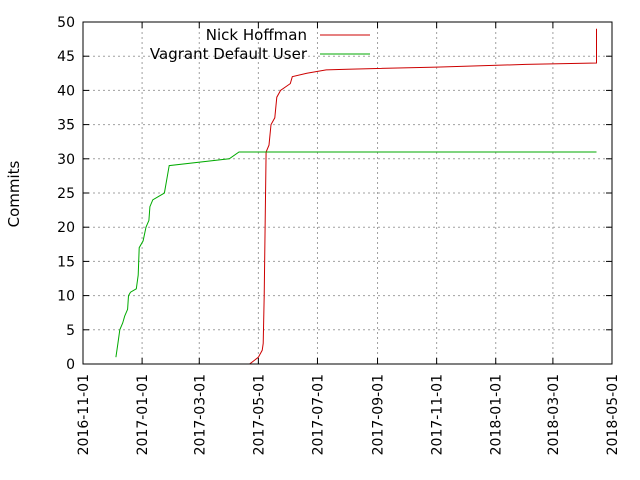 The width and height of the screenshot is (640, 480). What do you see at coordinates (66, 194) in the screenshot?
I see `y-tick-label: 25` at bounding box center [66, 194].